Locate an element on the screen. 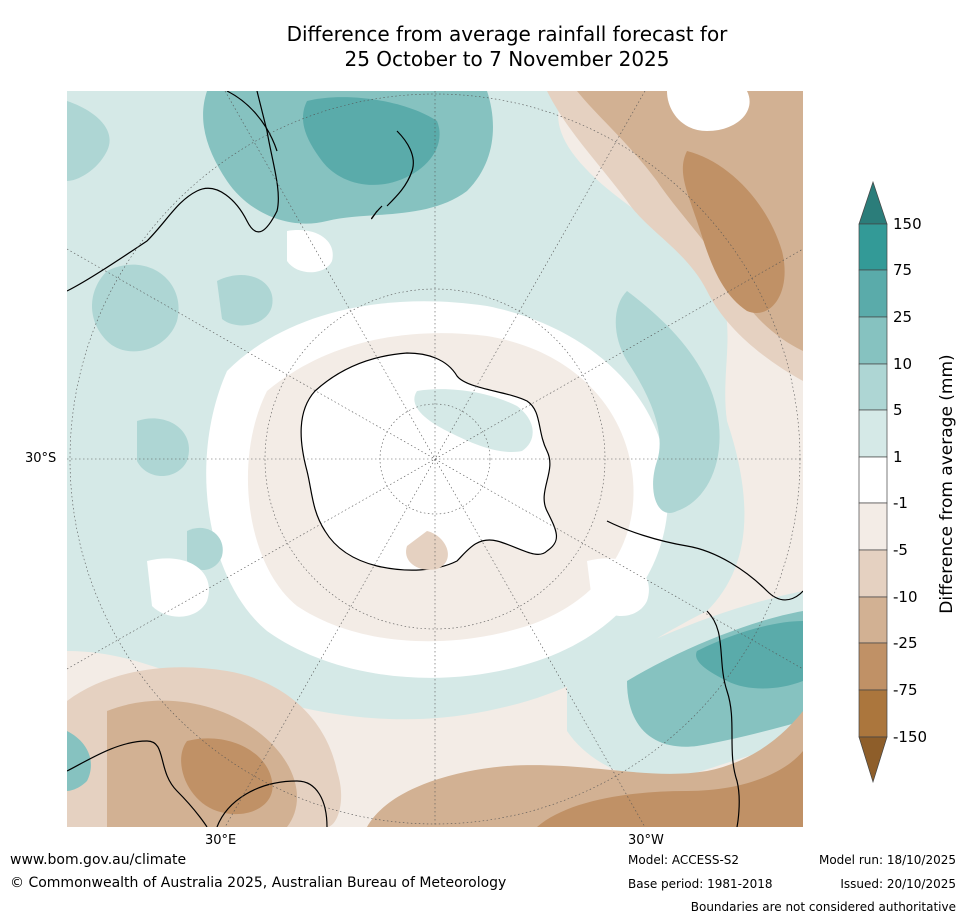  title-line-2: 25 October to 7 November 2025 is located at coordinates (507, 59).